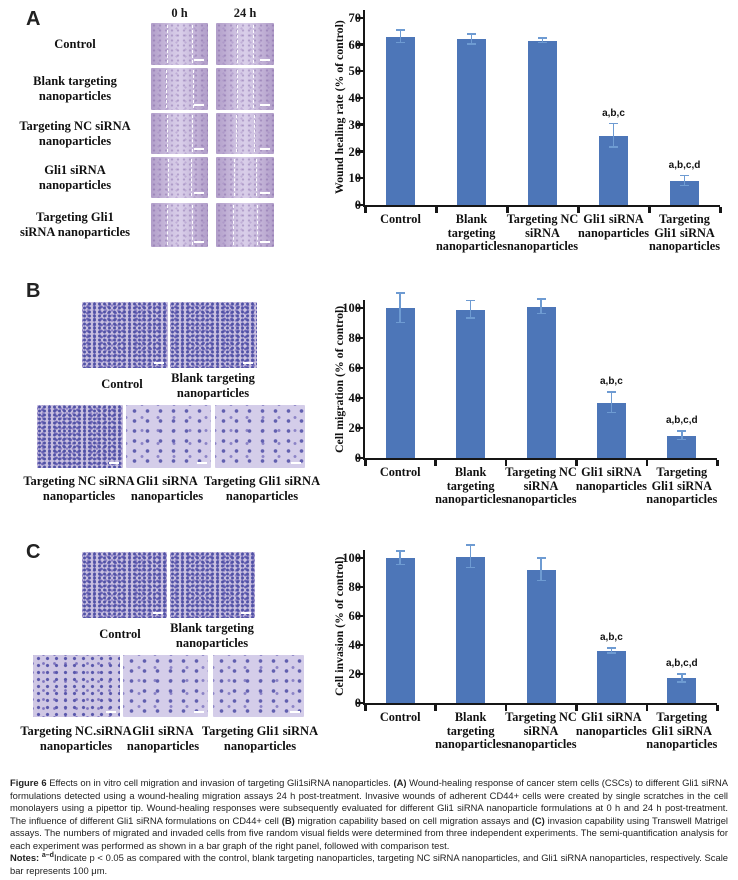  I want to click on image-label-targeting-nc-sirna-nanoparticles: Targeting NC.siRNA nanoparticles, so click(76, 738).